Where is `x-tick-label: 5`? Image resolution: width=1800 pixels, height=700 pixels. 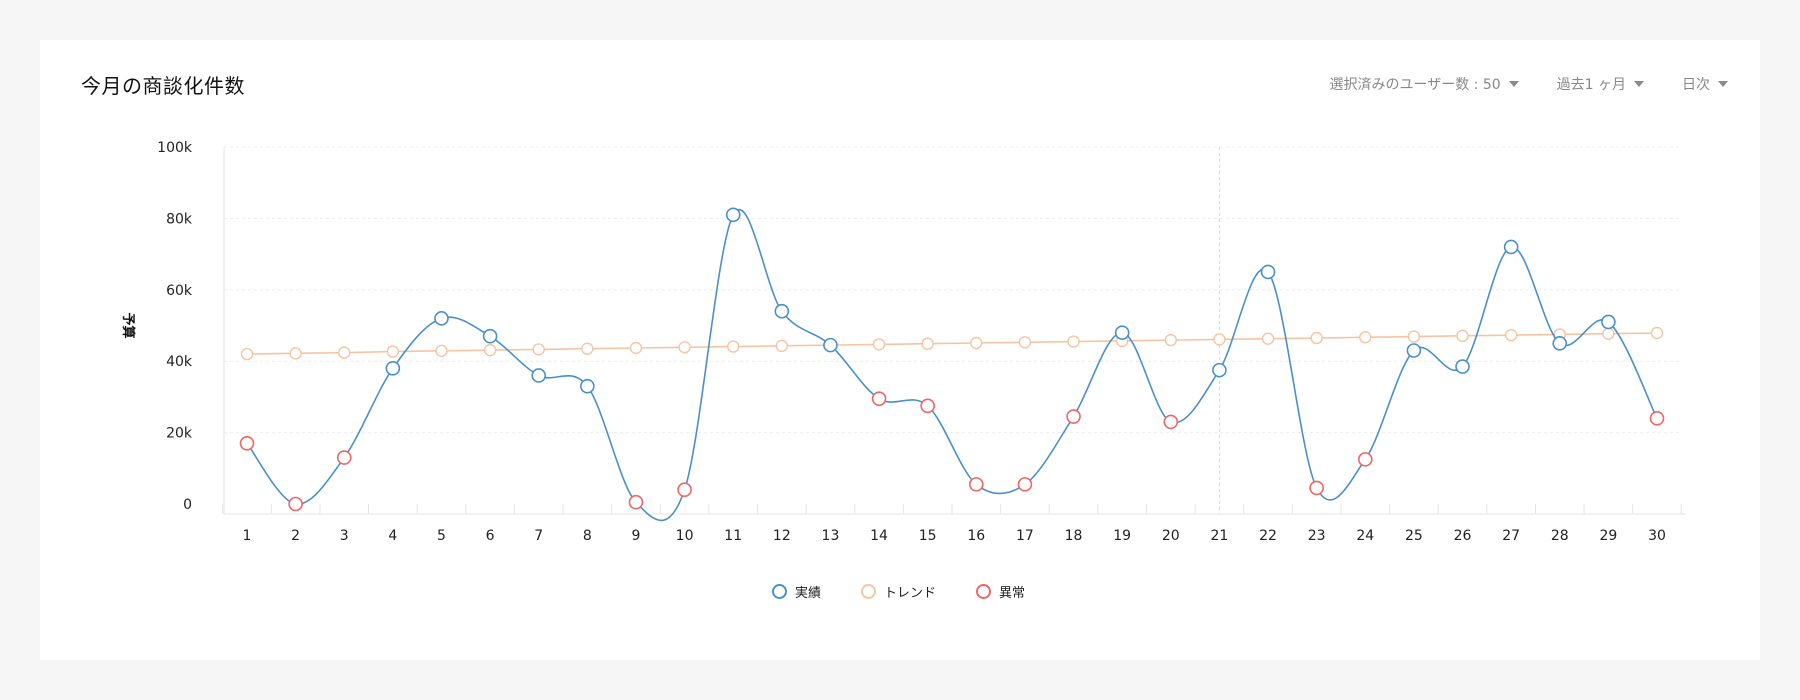 x-tick-label: 5 is located at coordinates (441, 536).